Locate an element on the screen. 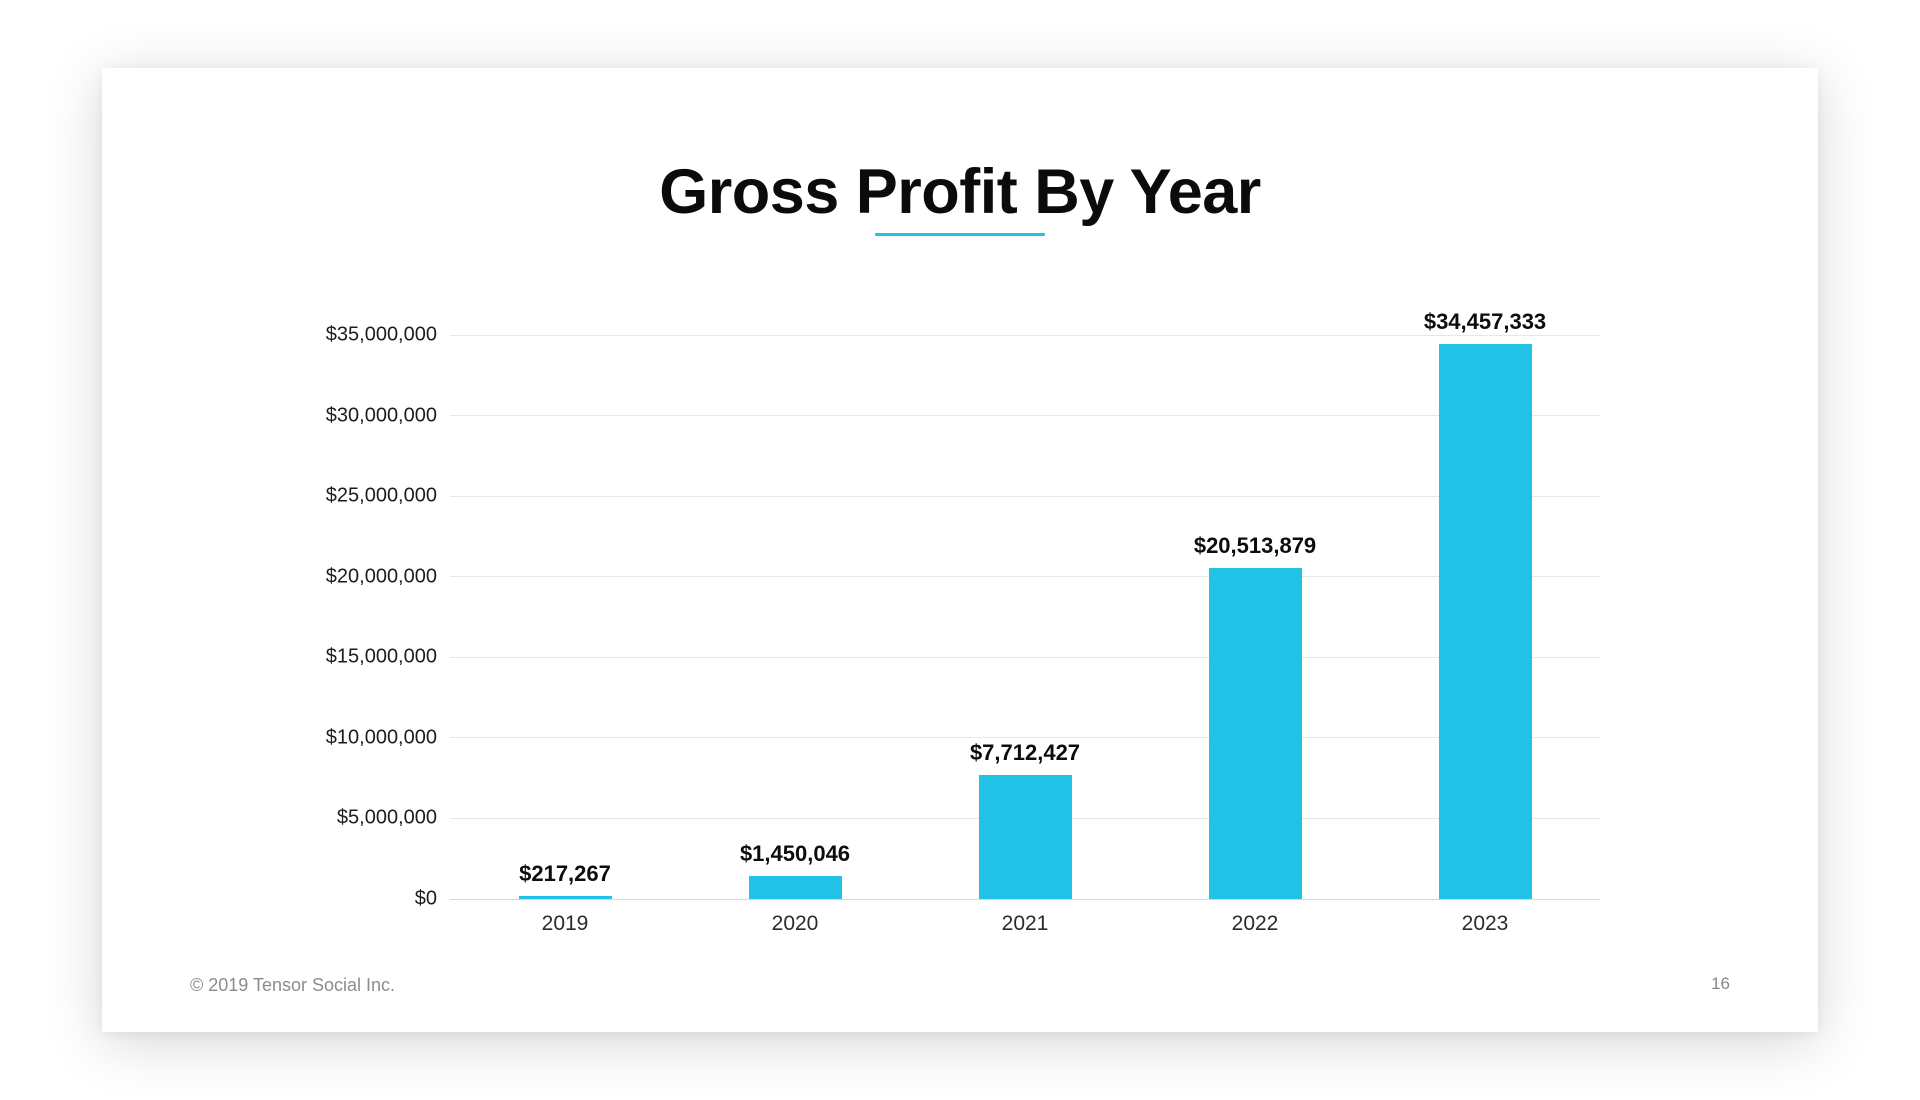 Image resolution: width=1920 pixels, height=1100 pixels. bar-value-label: $20,513,879 is located at coordinates (1255, 546).